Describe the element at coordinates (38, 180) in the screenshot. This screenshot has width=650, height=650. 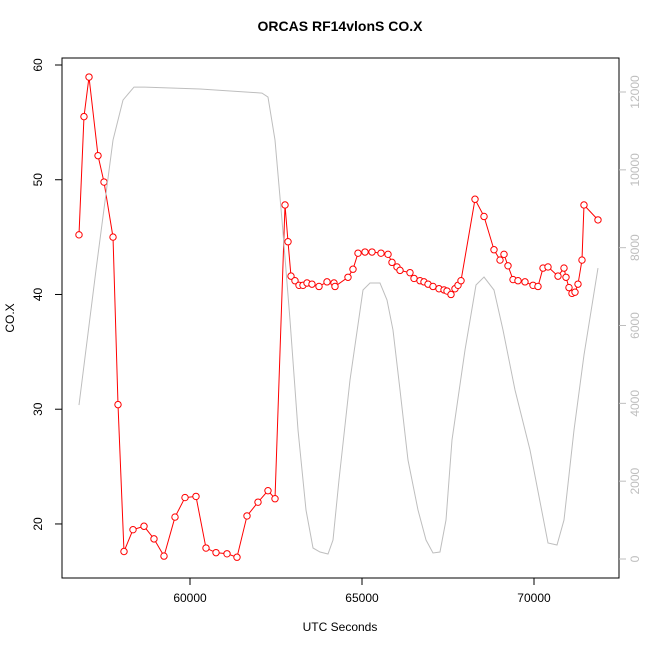
I see `y-tick-label: 50` at that location.